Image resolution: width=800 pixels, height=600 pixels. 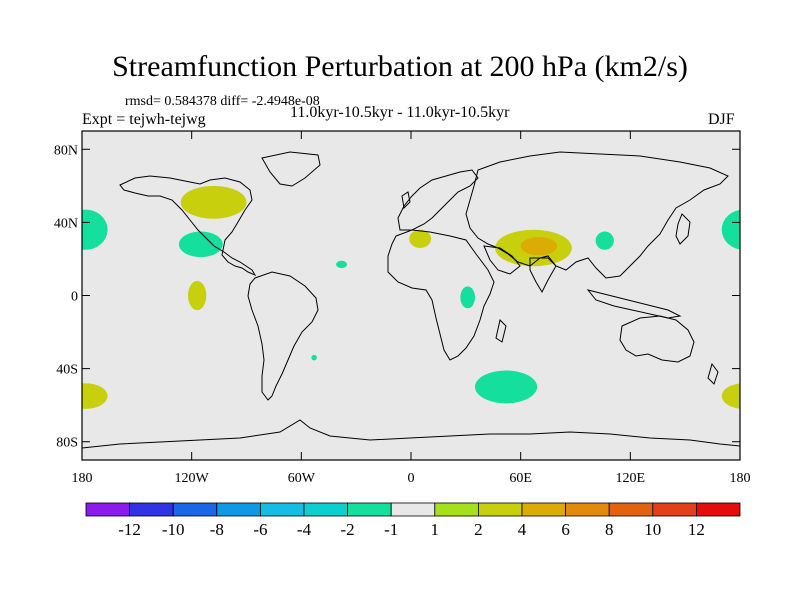 I want to click on europe-coastline, so click(x=438, y=200).